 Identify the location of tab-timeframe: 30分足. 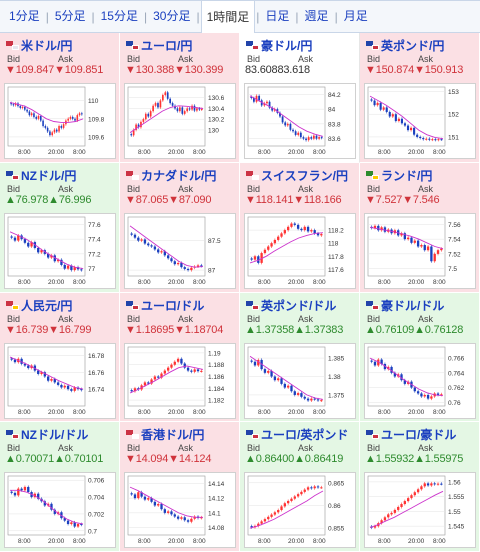
(172, 16).